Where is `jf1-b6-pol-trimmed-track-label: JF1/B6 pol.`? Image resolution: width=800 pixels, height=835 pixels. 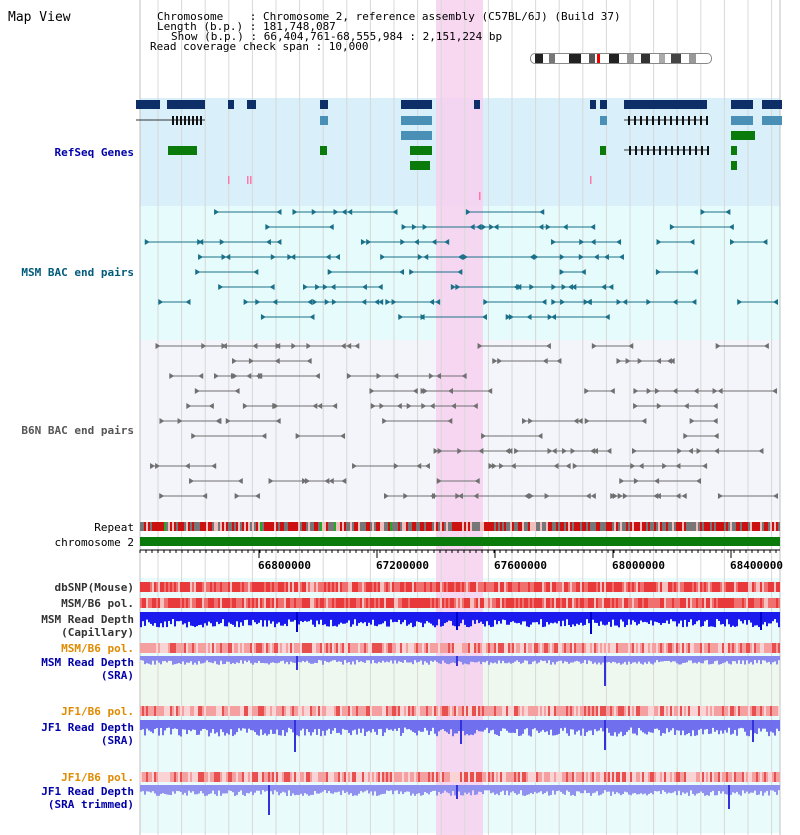 jf1-b6-pol-trimmed-track-label: JF1/B6 pol. is located at coordinates (97, 777).